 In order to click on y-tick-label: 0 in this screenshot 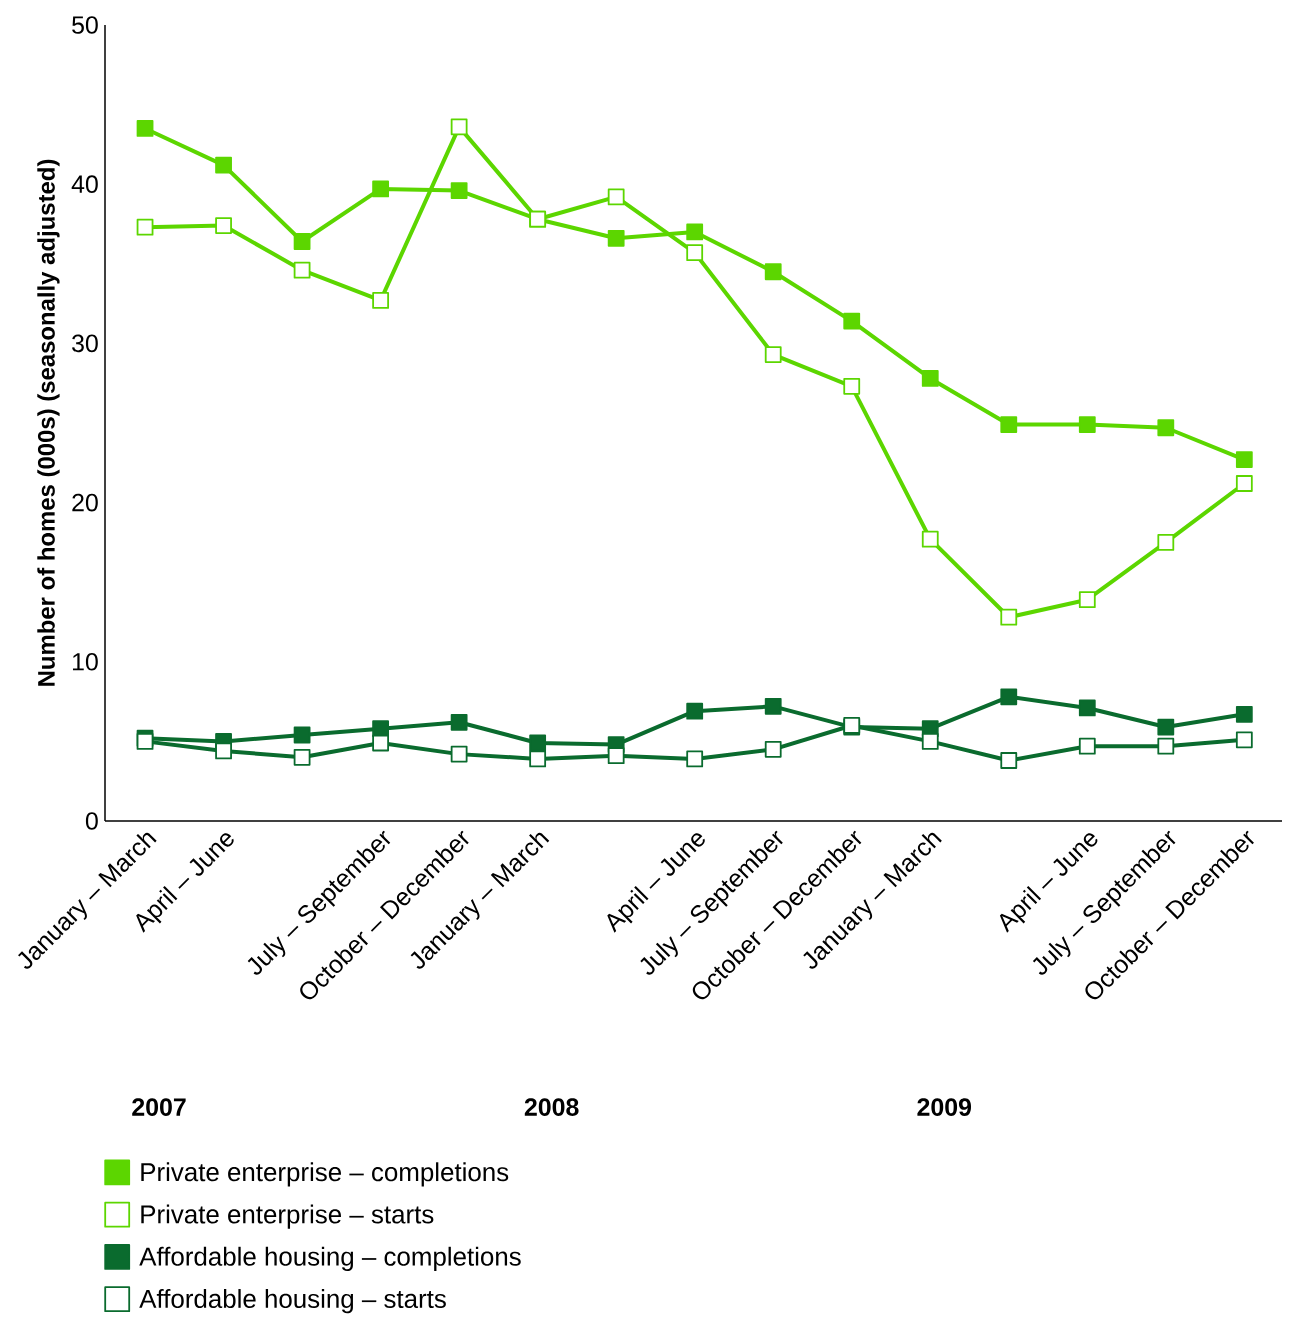, I will do `click(91, 821)`.